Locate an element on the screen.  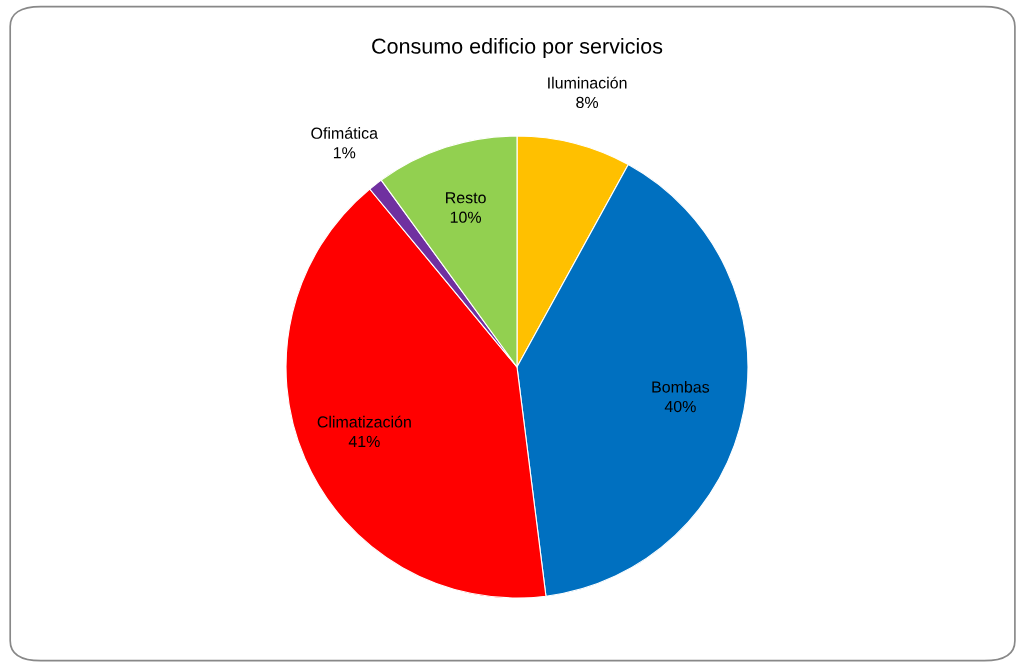
data-label: 41% is located at coordinates (364, 441).